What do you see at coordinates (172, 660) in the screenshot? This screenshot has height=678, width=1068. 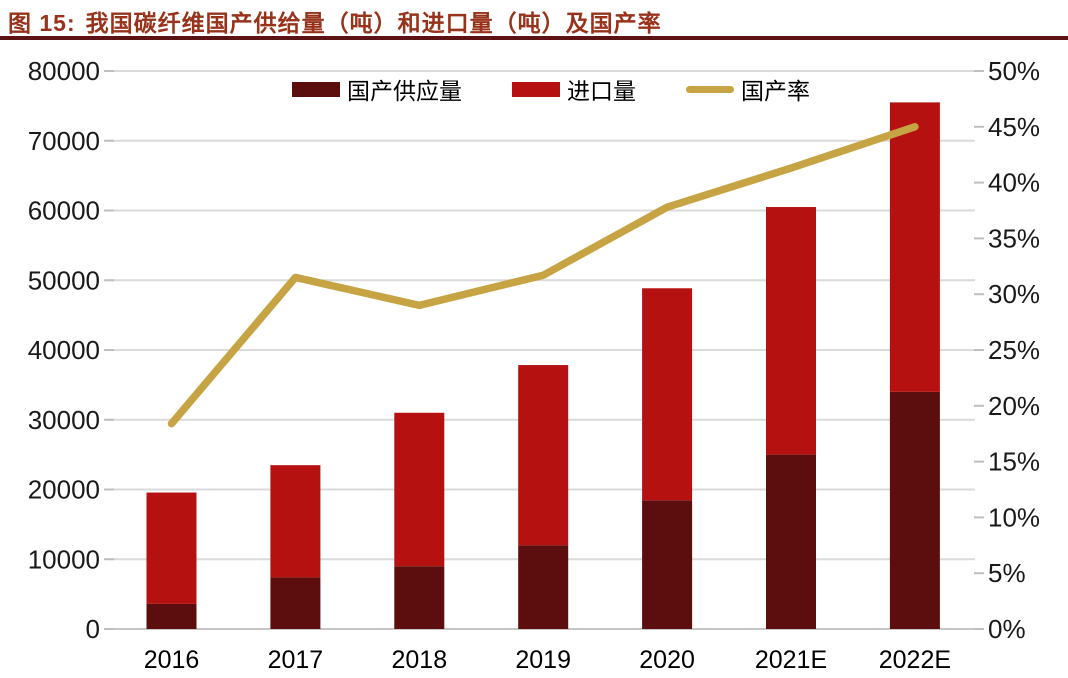 I see `x-axis-category-label: 2016` at bounding box center [172, 660].